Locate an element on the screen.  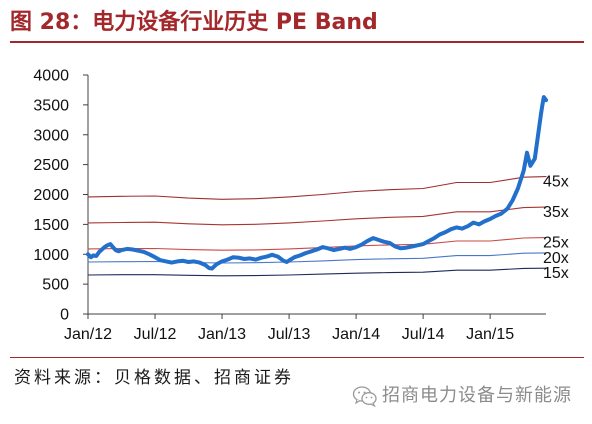
band-label-15x: 15x is located at coordinates (556, 273).